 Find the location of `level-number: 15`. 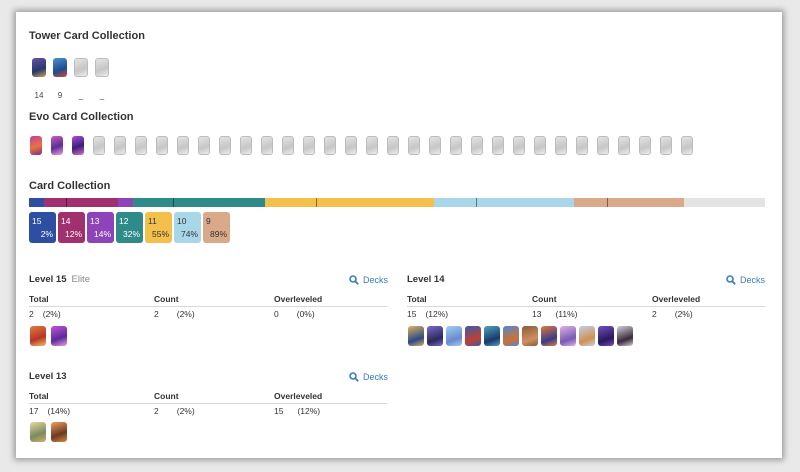

level-number: 15 is located at coordinates (37, 221).